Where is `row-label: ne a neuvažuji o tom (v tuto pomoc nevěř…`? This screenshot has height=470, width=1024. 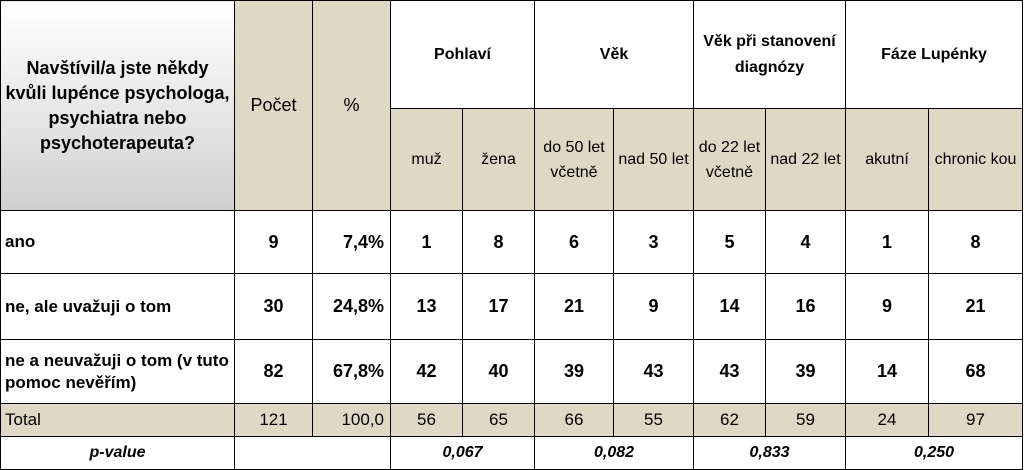 row-label: ne a neuvažuji o tom (v tuto pomoc nevěř… is located at coordinates (117, 371).